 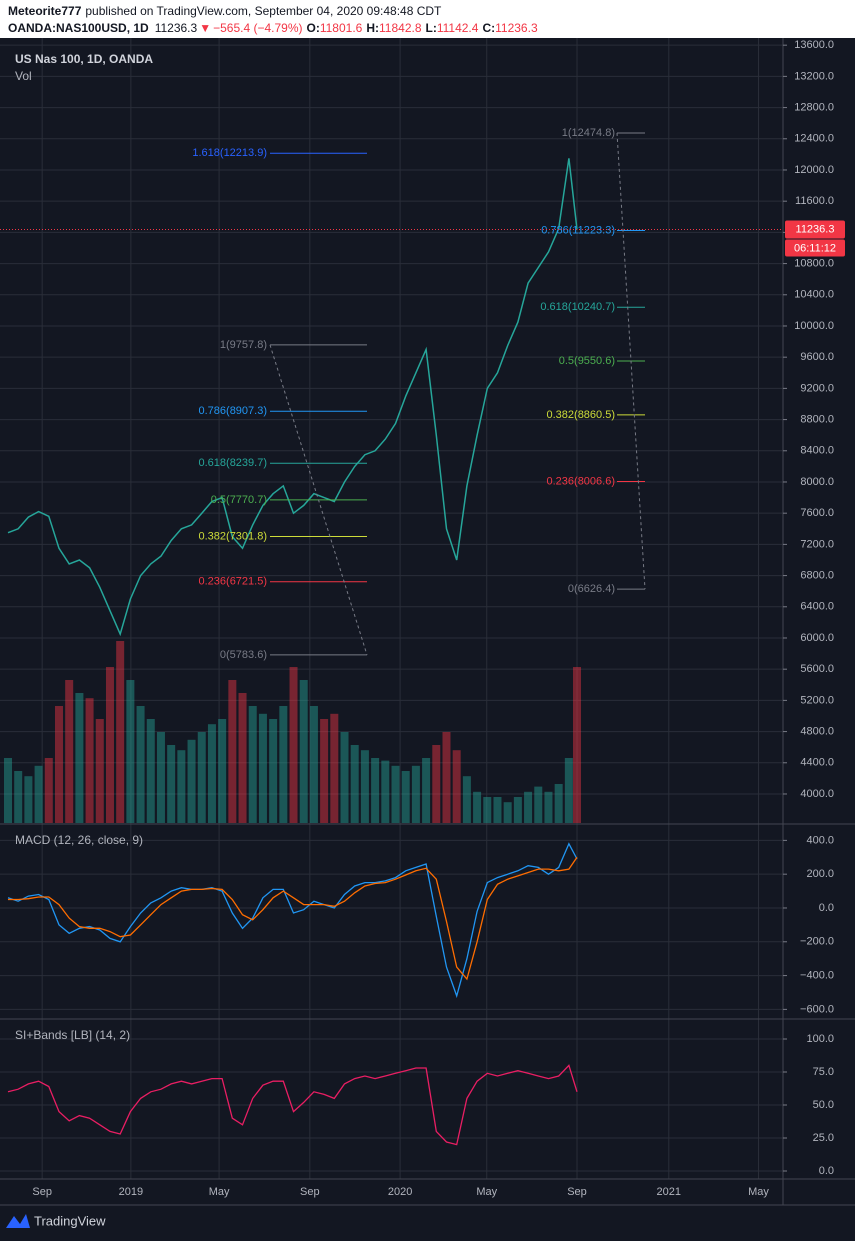 I want to click on close: 11236.3, so click(x=516, y=28).